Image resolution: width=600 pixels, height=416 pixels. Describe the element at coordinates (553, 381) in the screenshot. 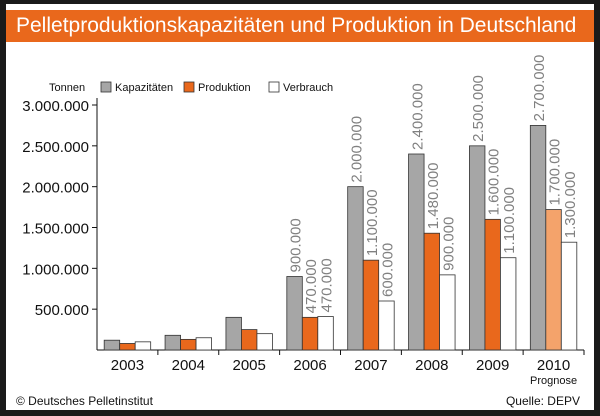

I see `x-tick-note: Prognose` at that location.